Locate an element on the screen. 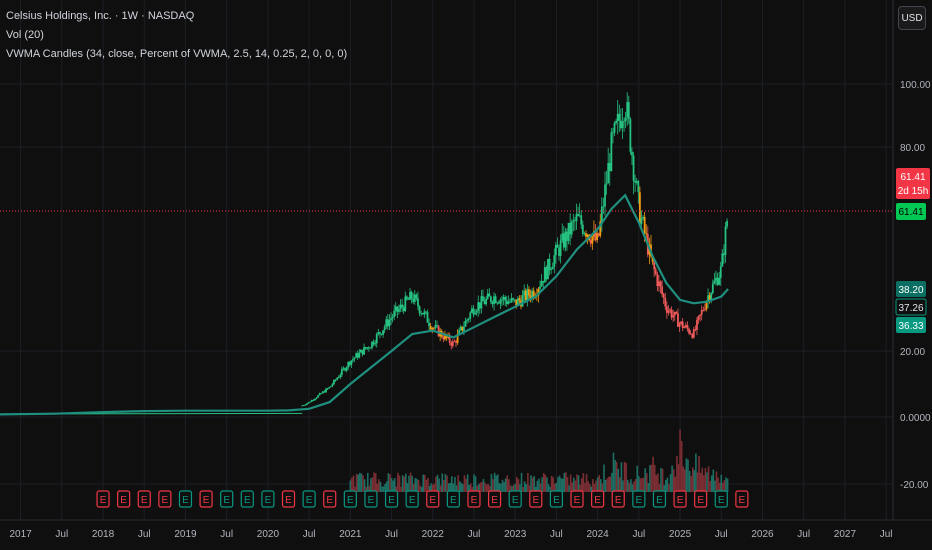  price-axis: 100.00 80.00 20.00 0.0000 -20.00 is located at coordinates (915, 285).